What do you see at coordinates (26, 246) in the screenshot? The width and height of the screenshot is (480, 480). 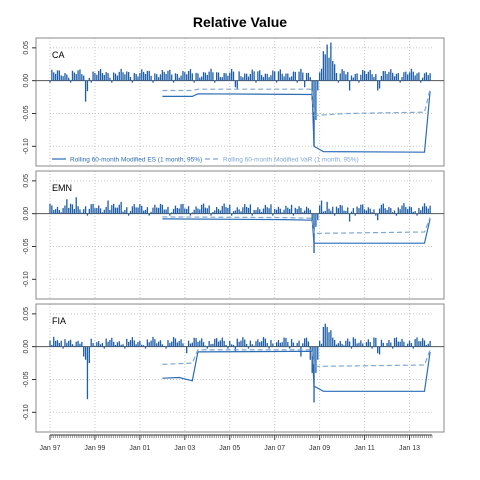 I see `y-tick-label: -0.05` at bounding box center [26, 246].